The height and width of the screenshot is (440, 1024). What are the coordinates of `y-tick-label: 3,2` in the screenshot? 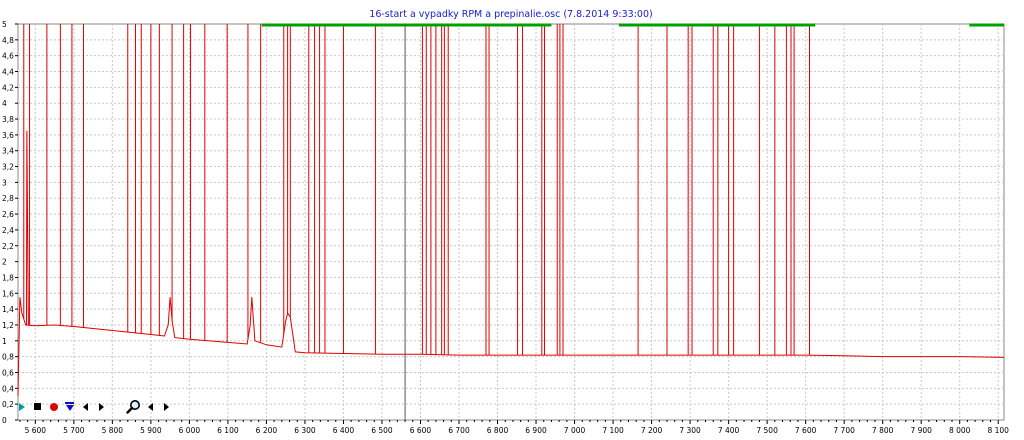 It's located at (8, 167).